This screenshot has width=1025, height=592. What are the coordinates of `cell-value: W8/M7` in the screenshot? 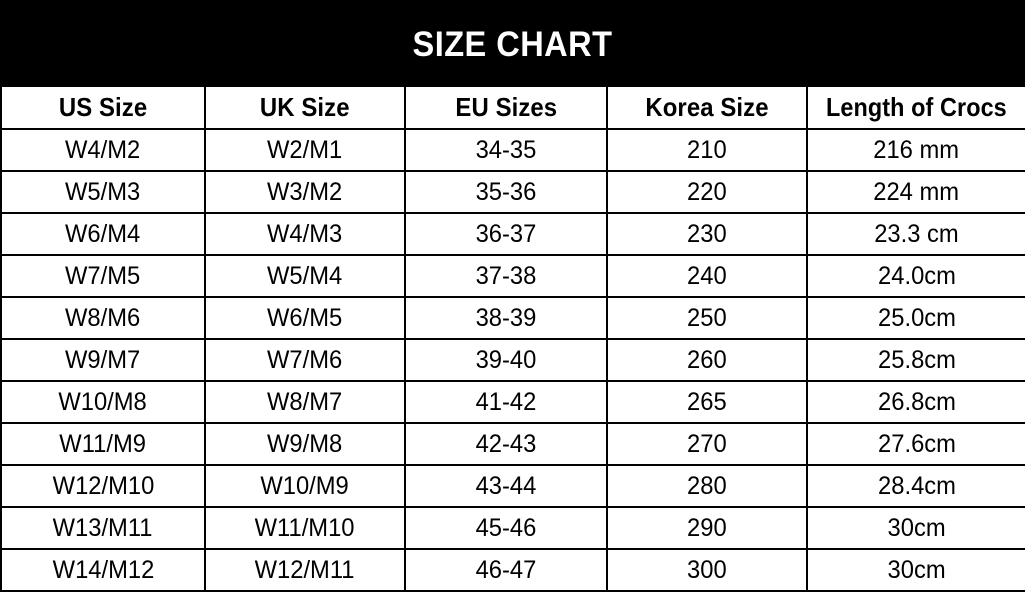 It's located at (305, 401).